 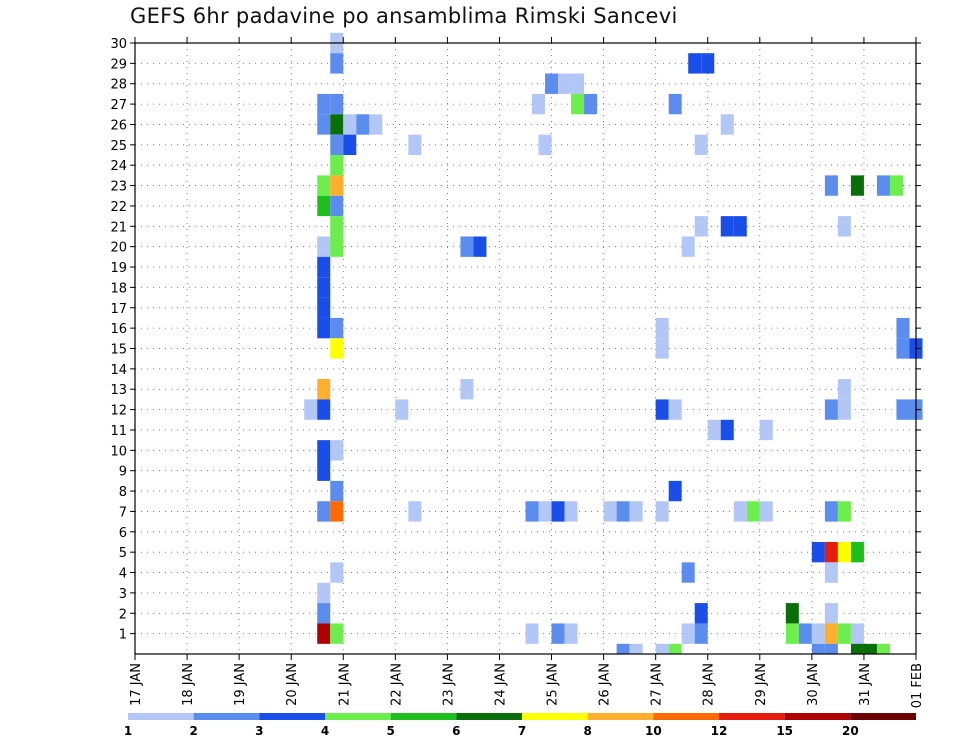 What do you see at coordinates (118, 64) in the screenshot?
I see `y-tick-label: 29` at bounding box center [118, 64].